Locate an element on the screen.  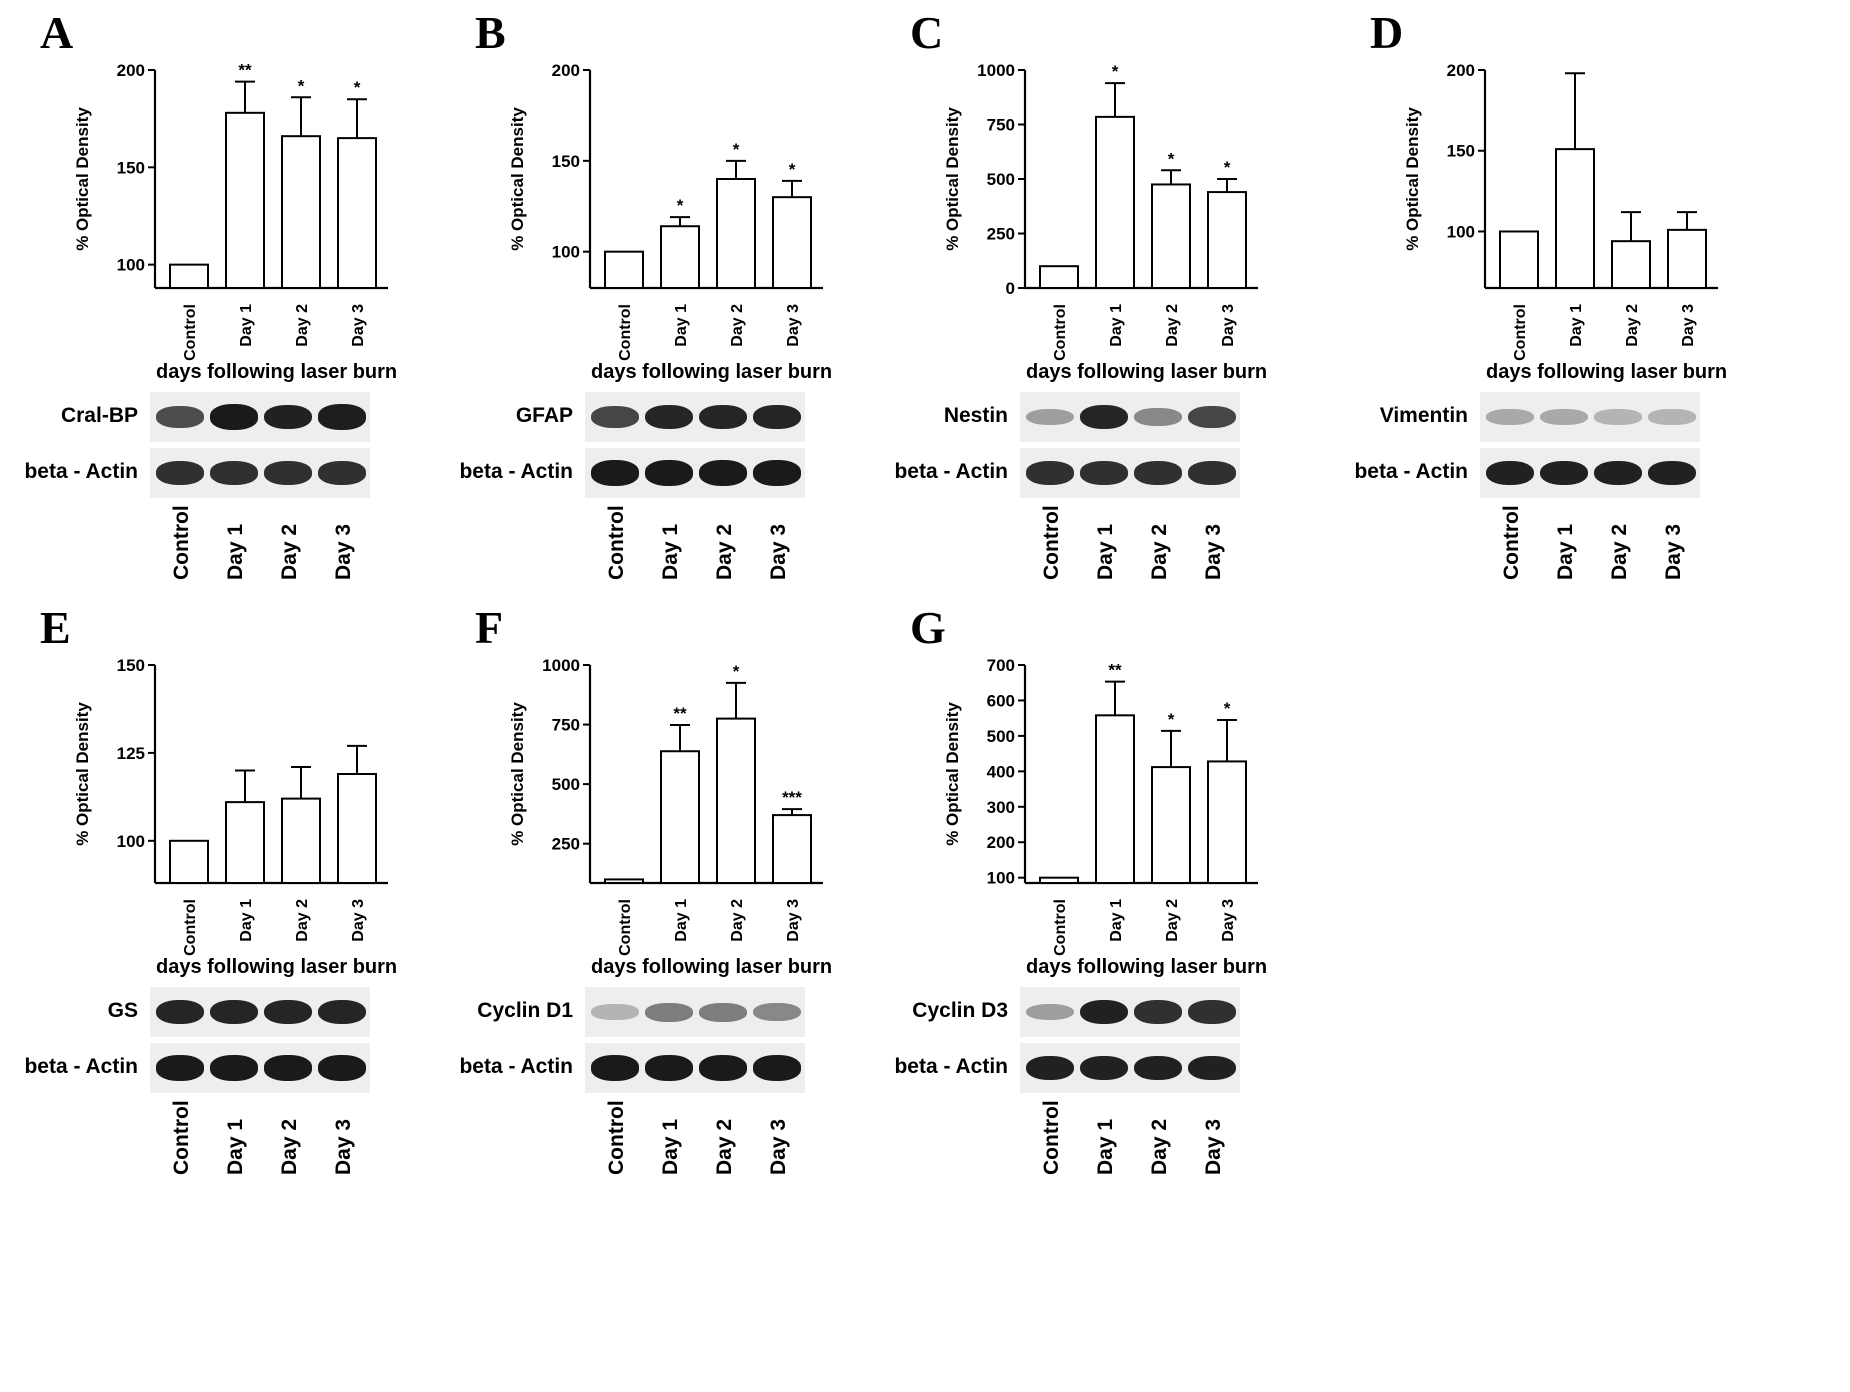
panel-letter: G is located at coordinates (928, 627).